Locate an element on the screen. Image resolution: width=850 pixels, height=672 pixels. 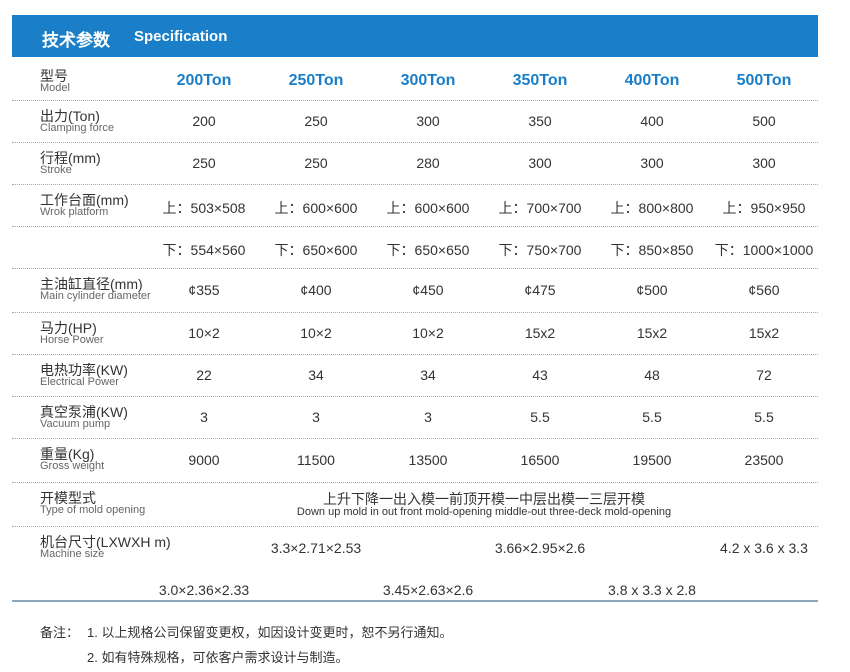
cell-value: 500Ton is located at coordinates (764, 80).